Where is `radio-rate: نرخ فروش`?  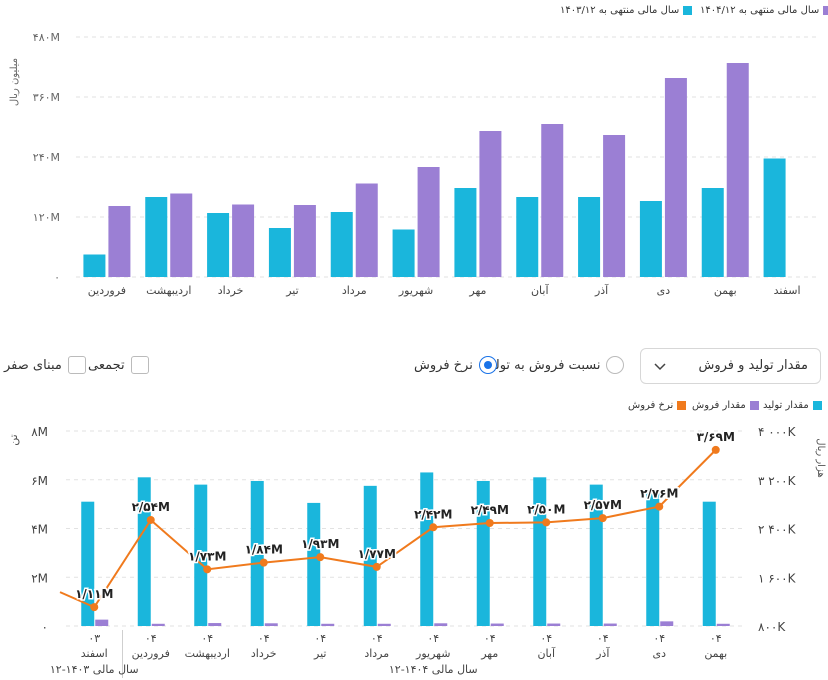 radio-rate: نرخ فروش is located at coordinates (455, 365).